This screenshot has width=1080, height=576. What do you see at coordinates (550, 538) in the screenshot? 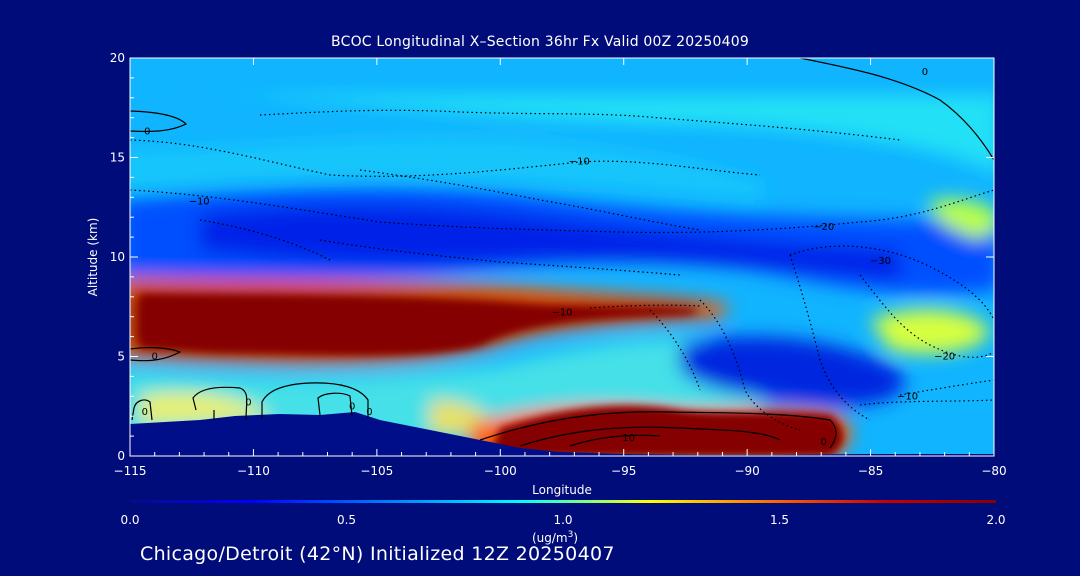
I see `colorbar-units-line1: (ug/m` at bounding box center [550, 538].